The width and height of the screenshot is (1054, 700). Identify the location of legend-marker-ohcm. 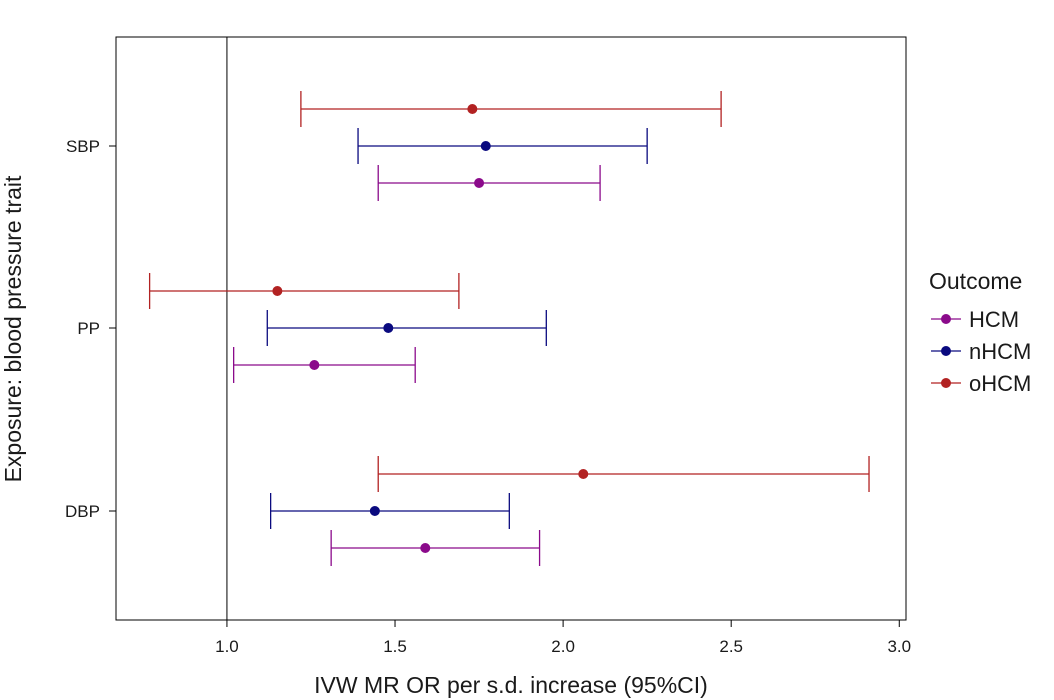
(946, 383).